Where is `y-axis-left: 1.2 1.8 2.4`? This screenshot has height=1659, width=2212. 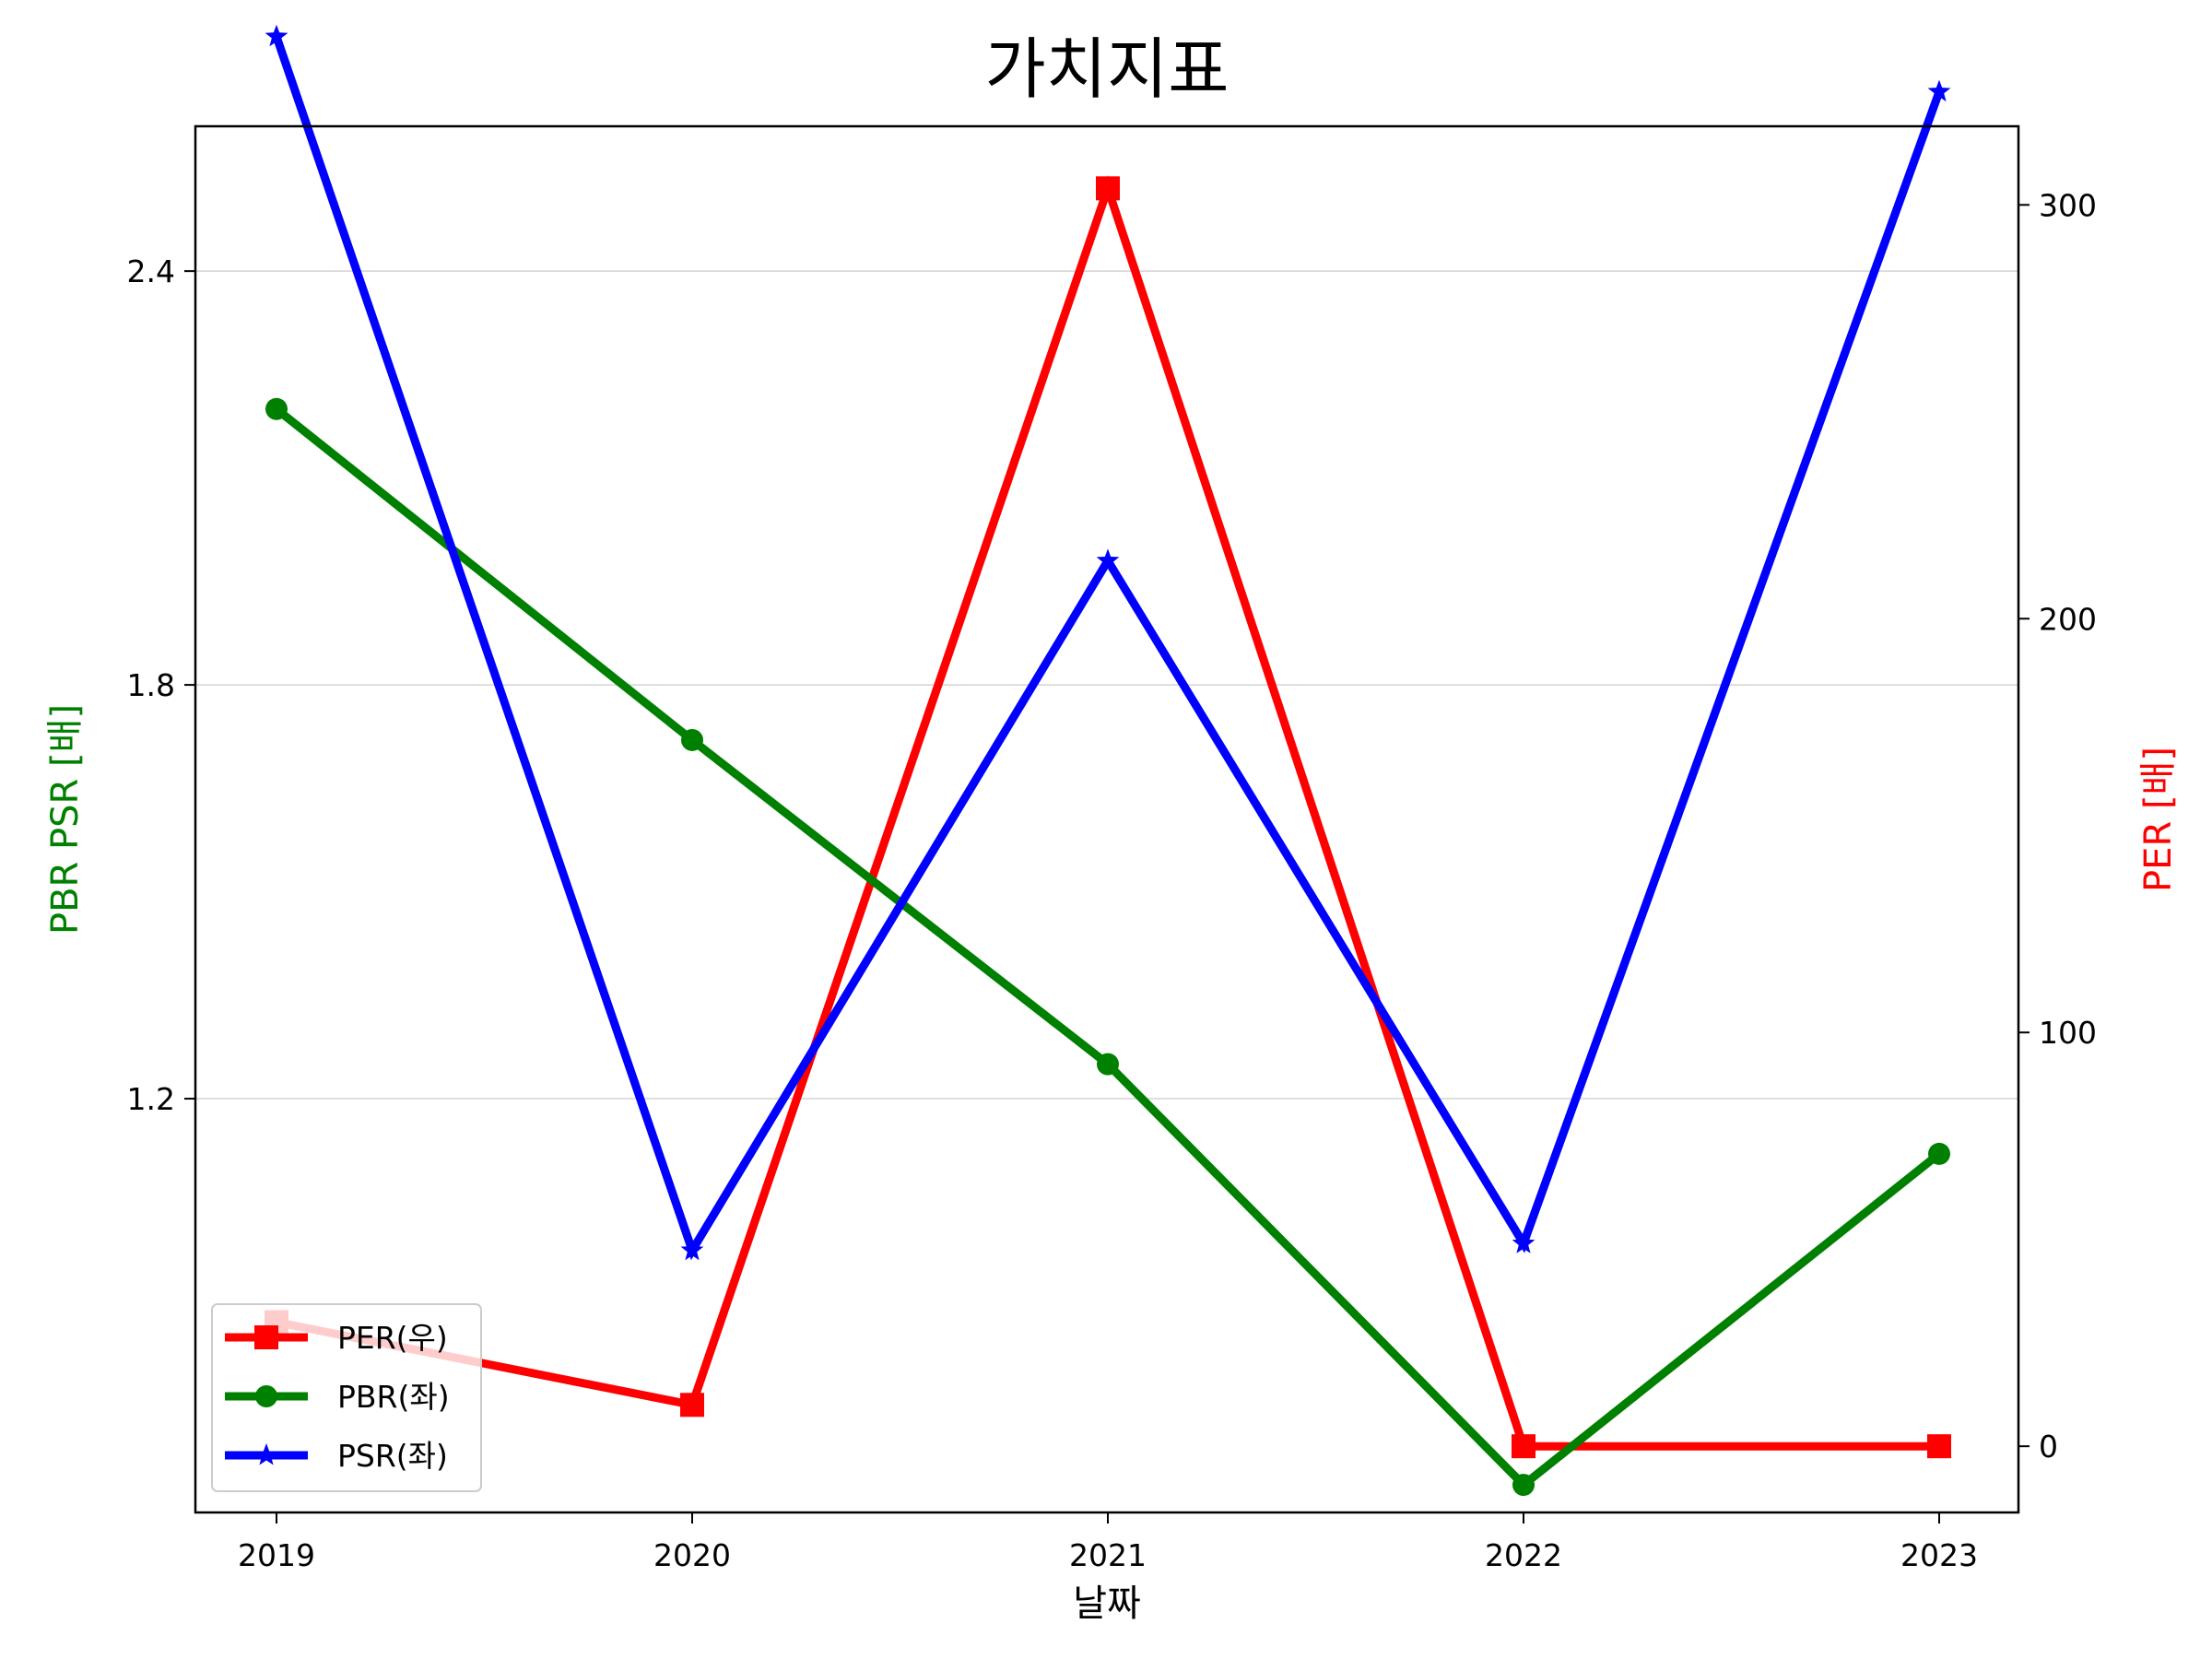
y-axis-left: 1.2 1.8 2.4 is located at coordinates (161, 685).